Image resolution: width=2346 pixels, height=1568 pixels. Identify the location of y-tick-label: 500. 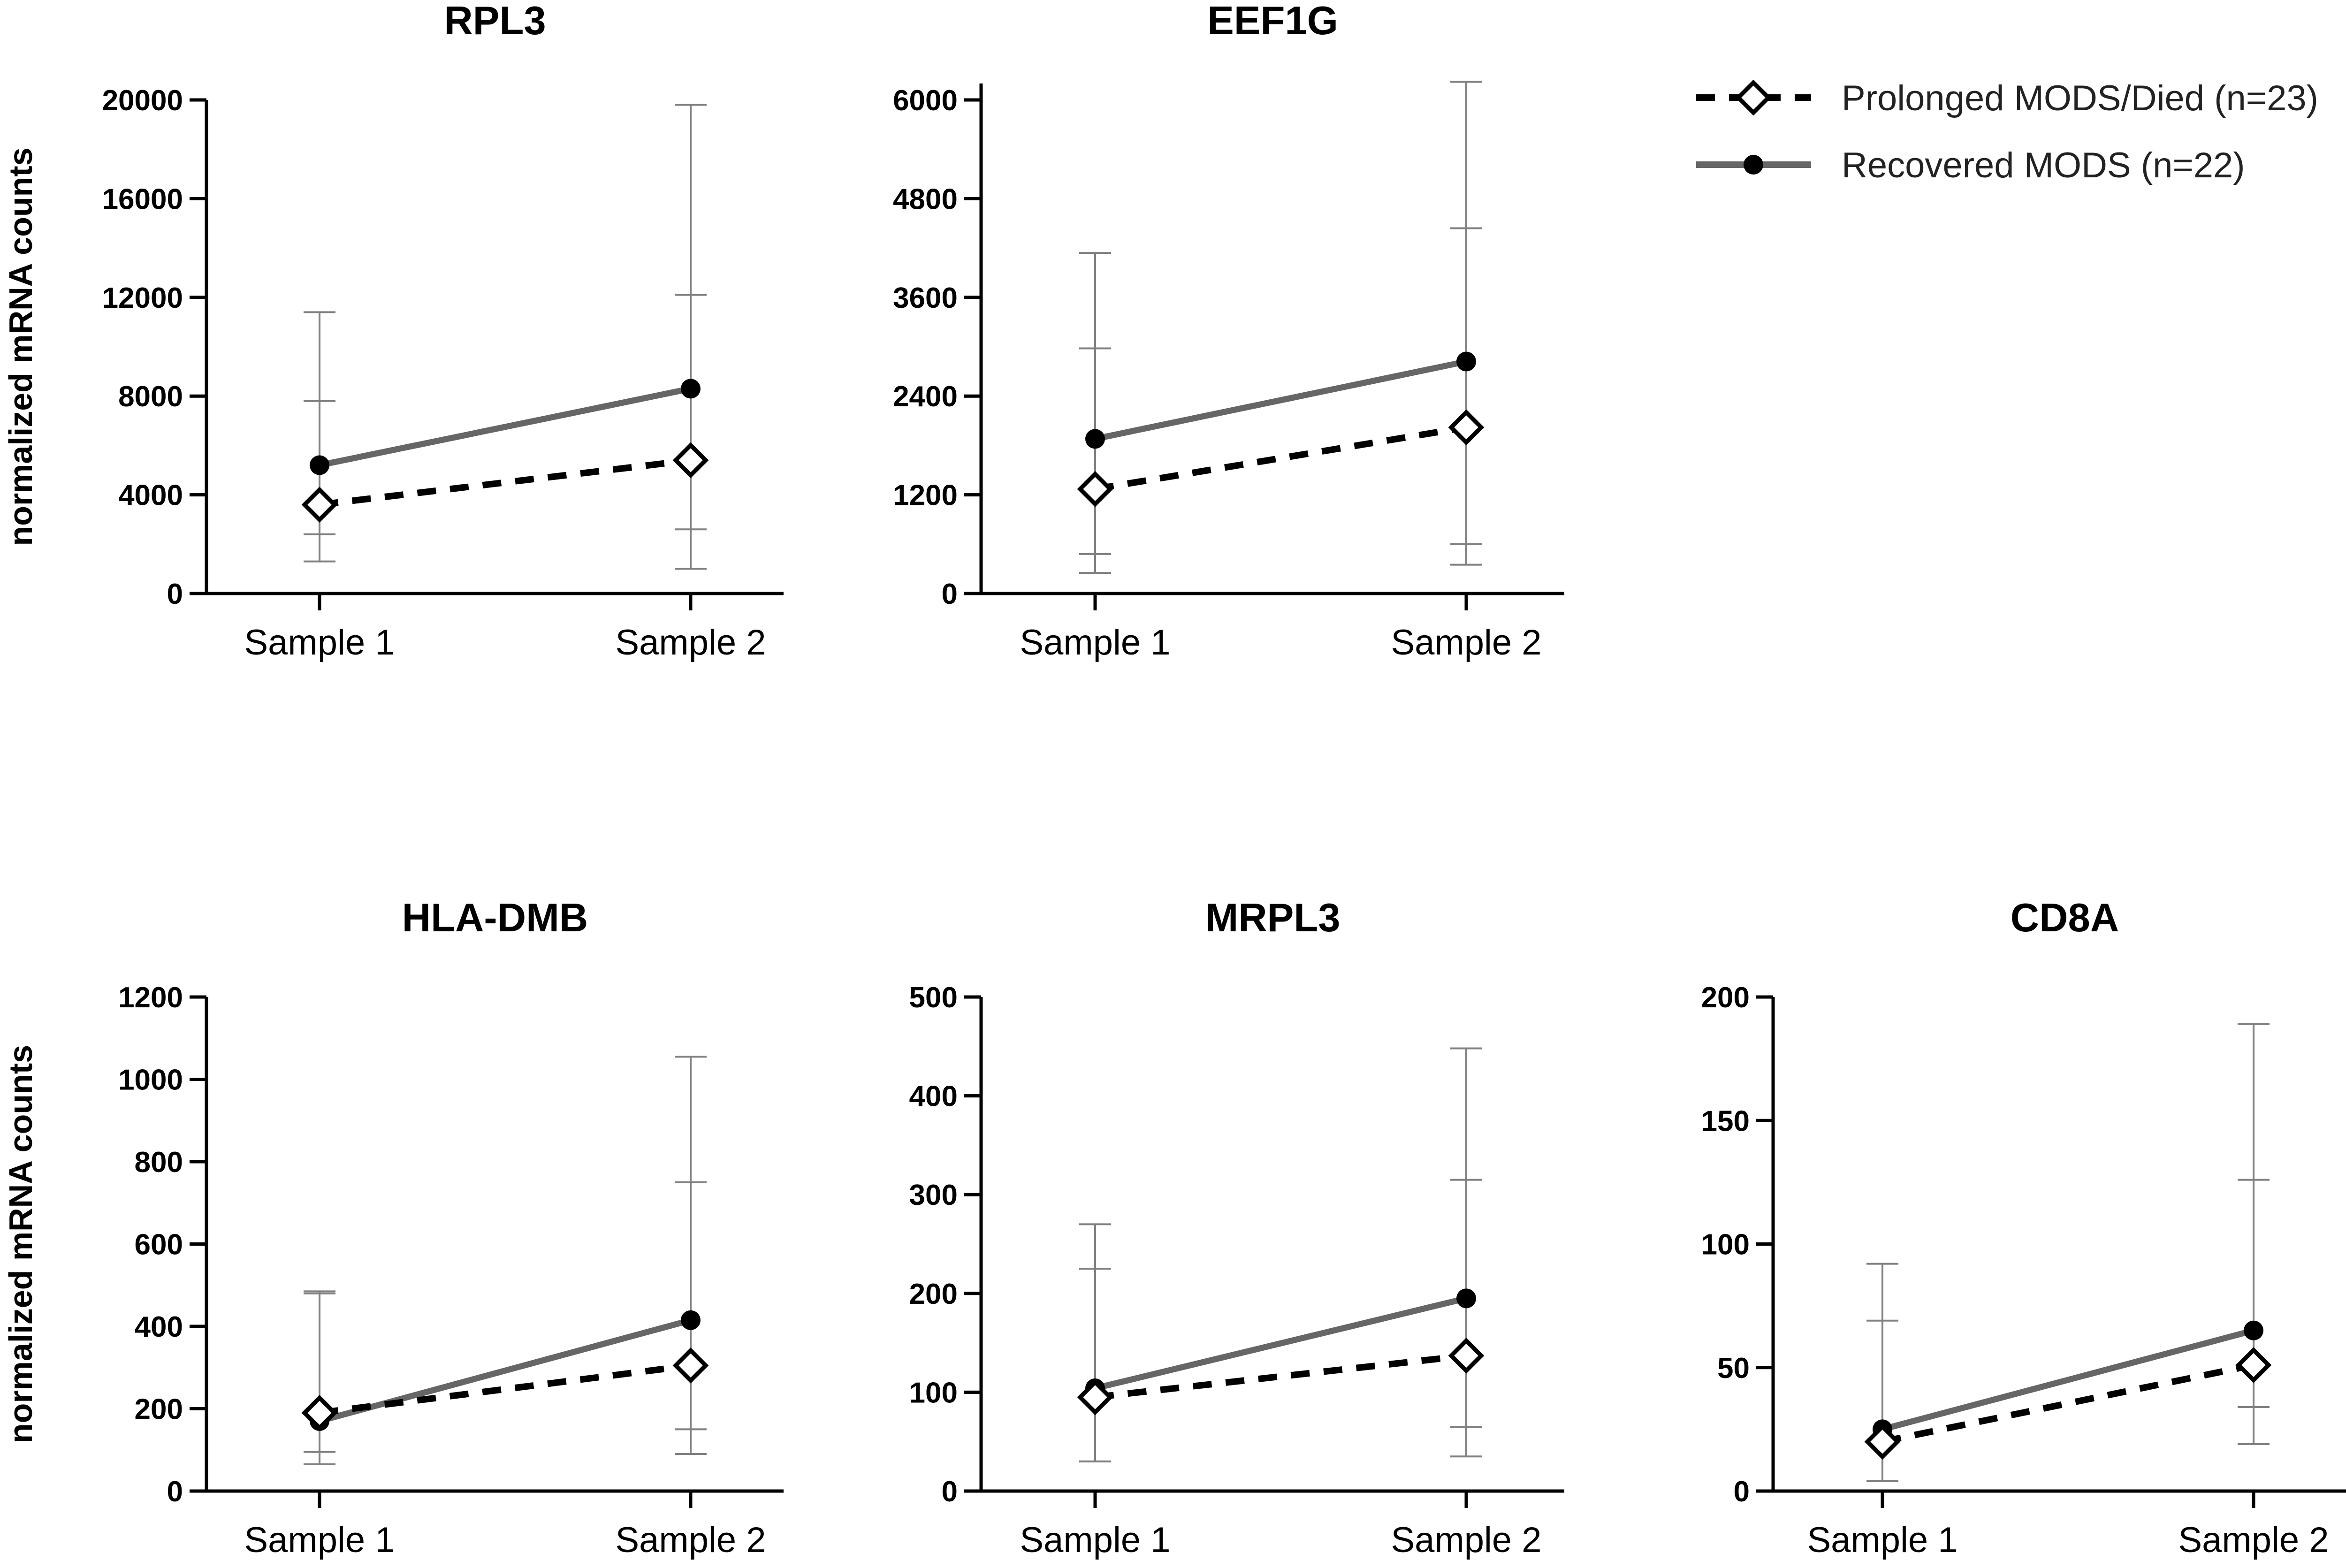
(934, 998).